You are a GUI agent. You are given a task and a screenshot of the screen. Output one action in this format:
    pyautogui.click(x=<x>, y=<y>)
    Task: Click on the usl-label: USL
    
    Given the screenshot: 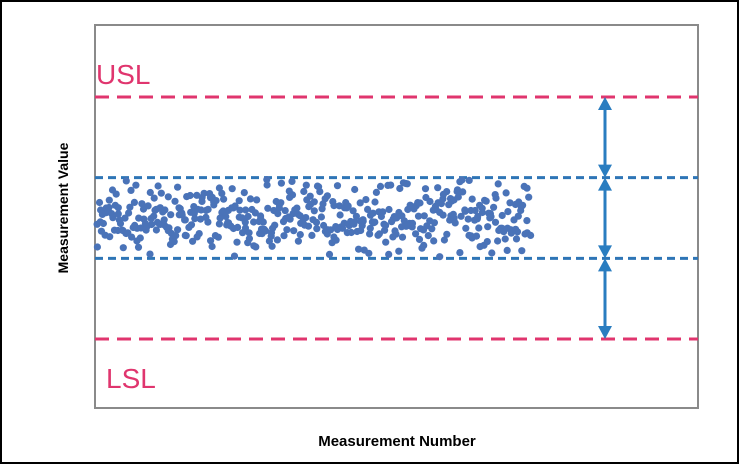 What is the action you would take?
    pyautogui.click(x=123, y=74)
    